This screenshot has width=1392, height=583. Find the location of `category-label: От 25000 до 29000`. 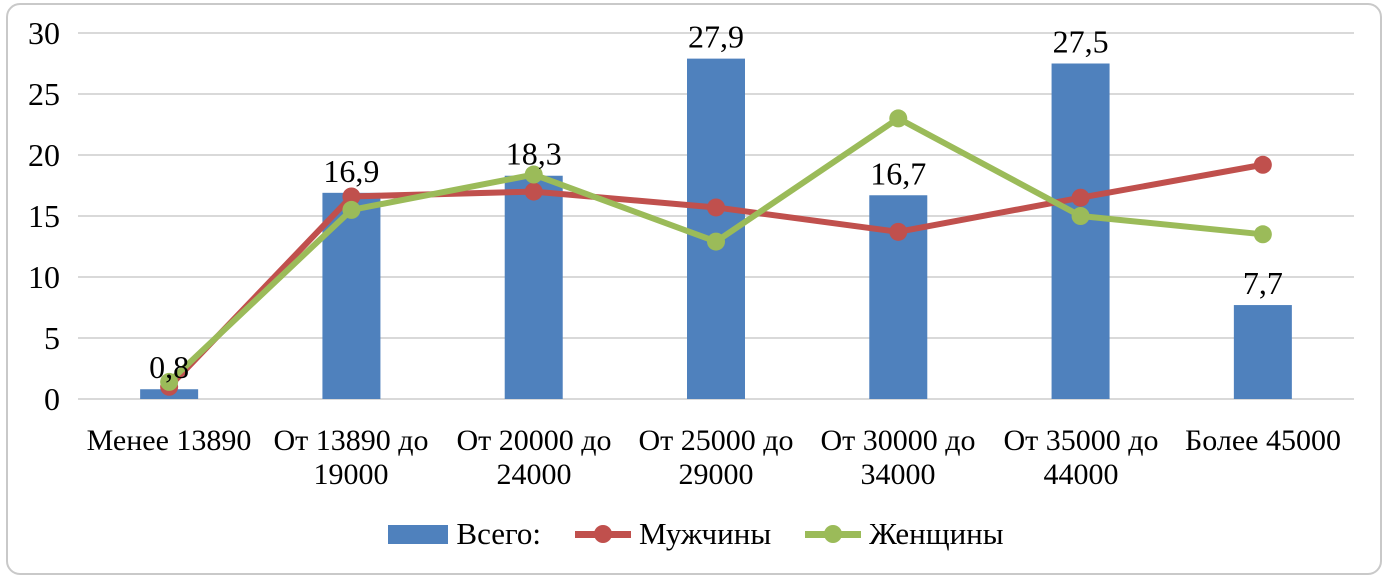

category-label: От 25000 до 29000 is located at coordinates (716, 457).